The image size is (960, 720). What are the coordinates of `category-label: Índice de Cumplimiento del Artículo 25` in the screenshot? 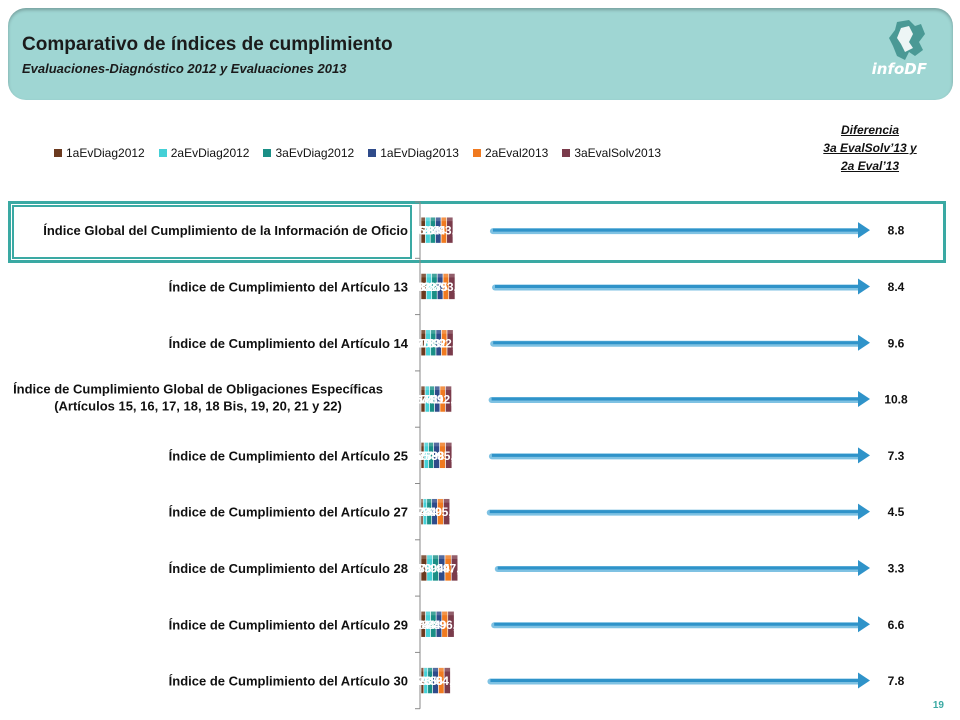 It's located at (288, 455).